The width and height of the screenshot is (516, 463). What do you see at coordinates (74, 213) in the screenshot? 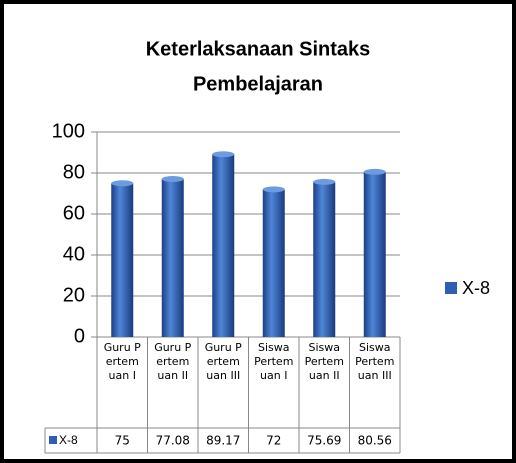
I see `y-tick-label: 60` at bounding box center [74, 213].